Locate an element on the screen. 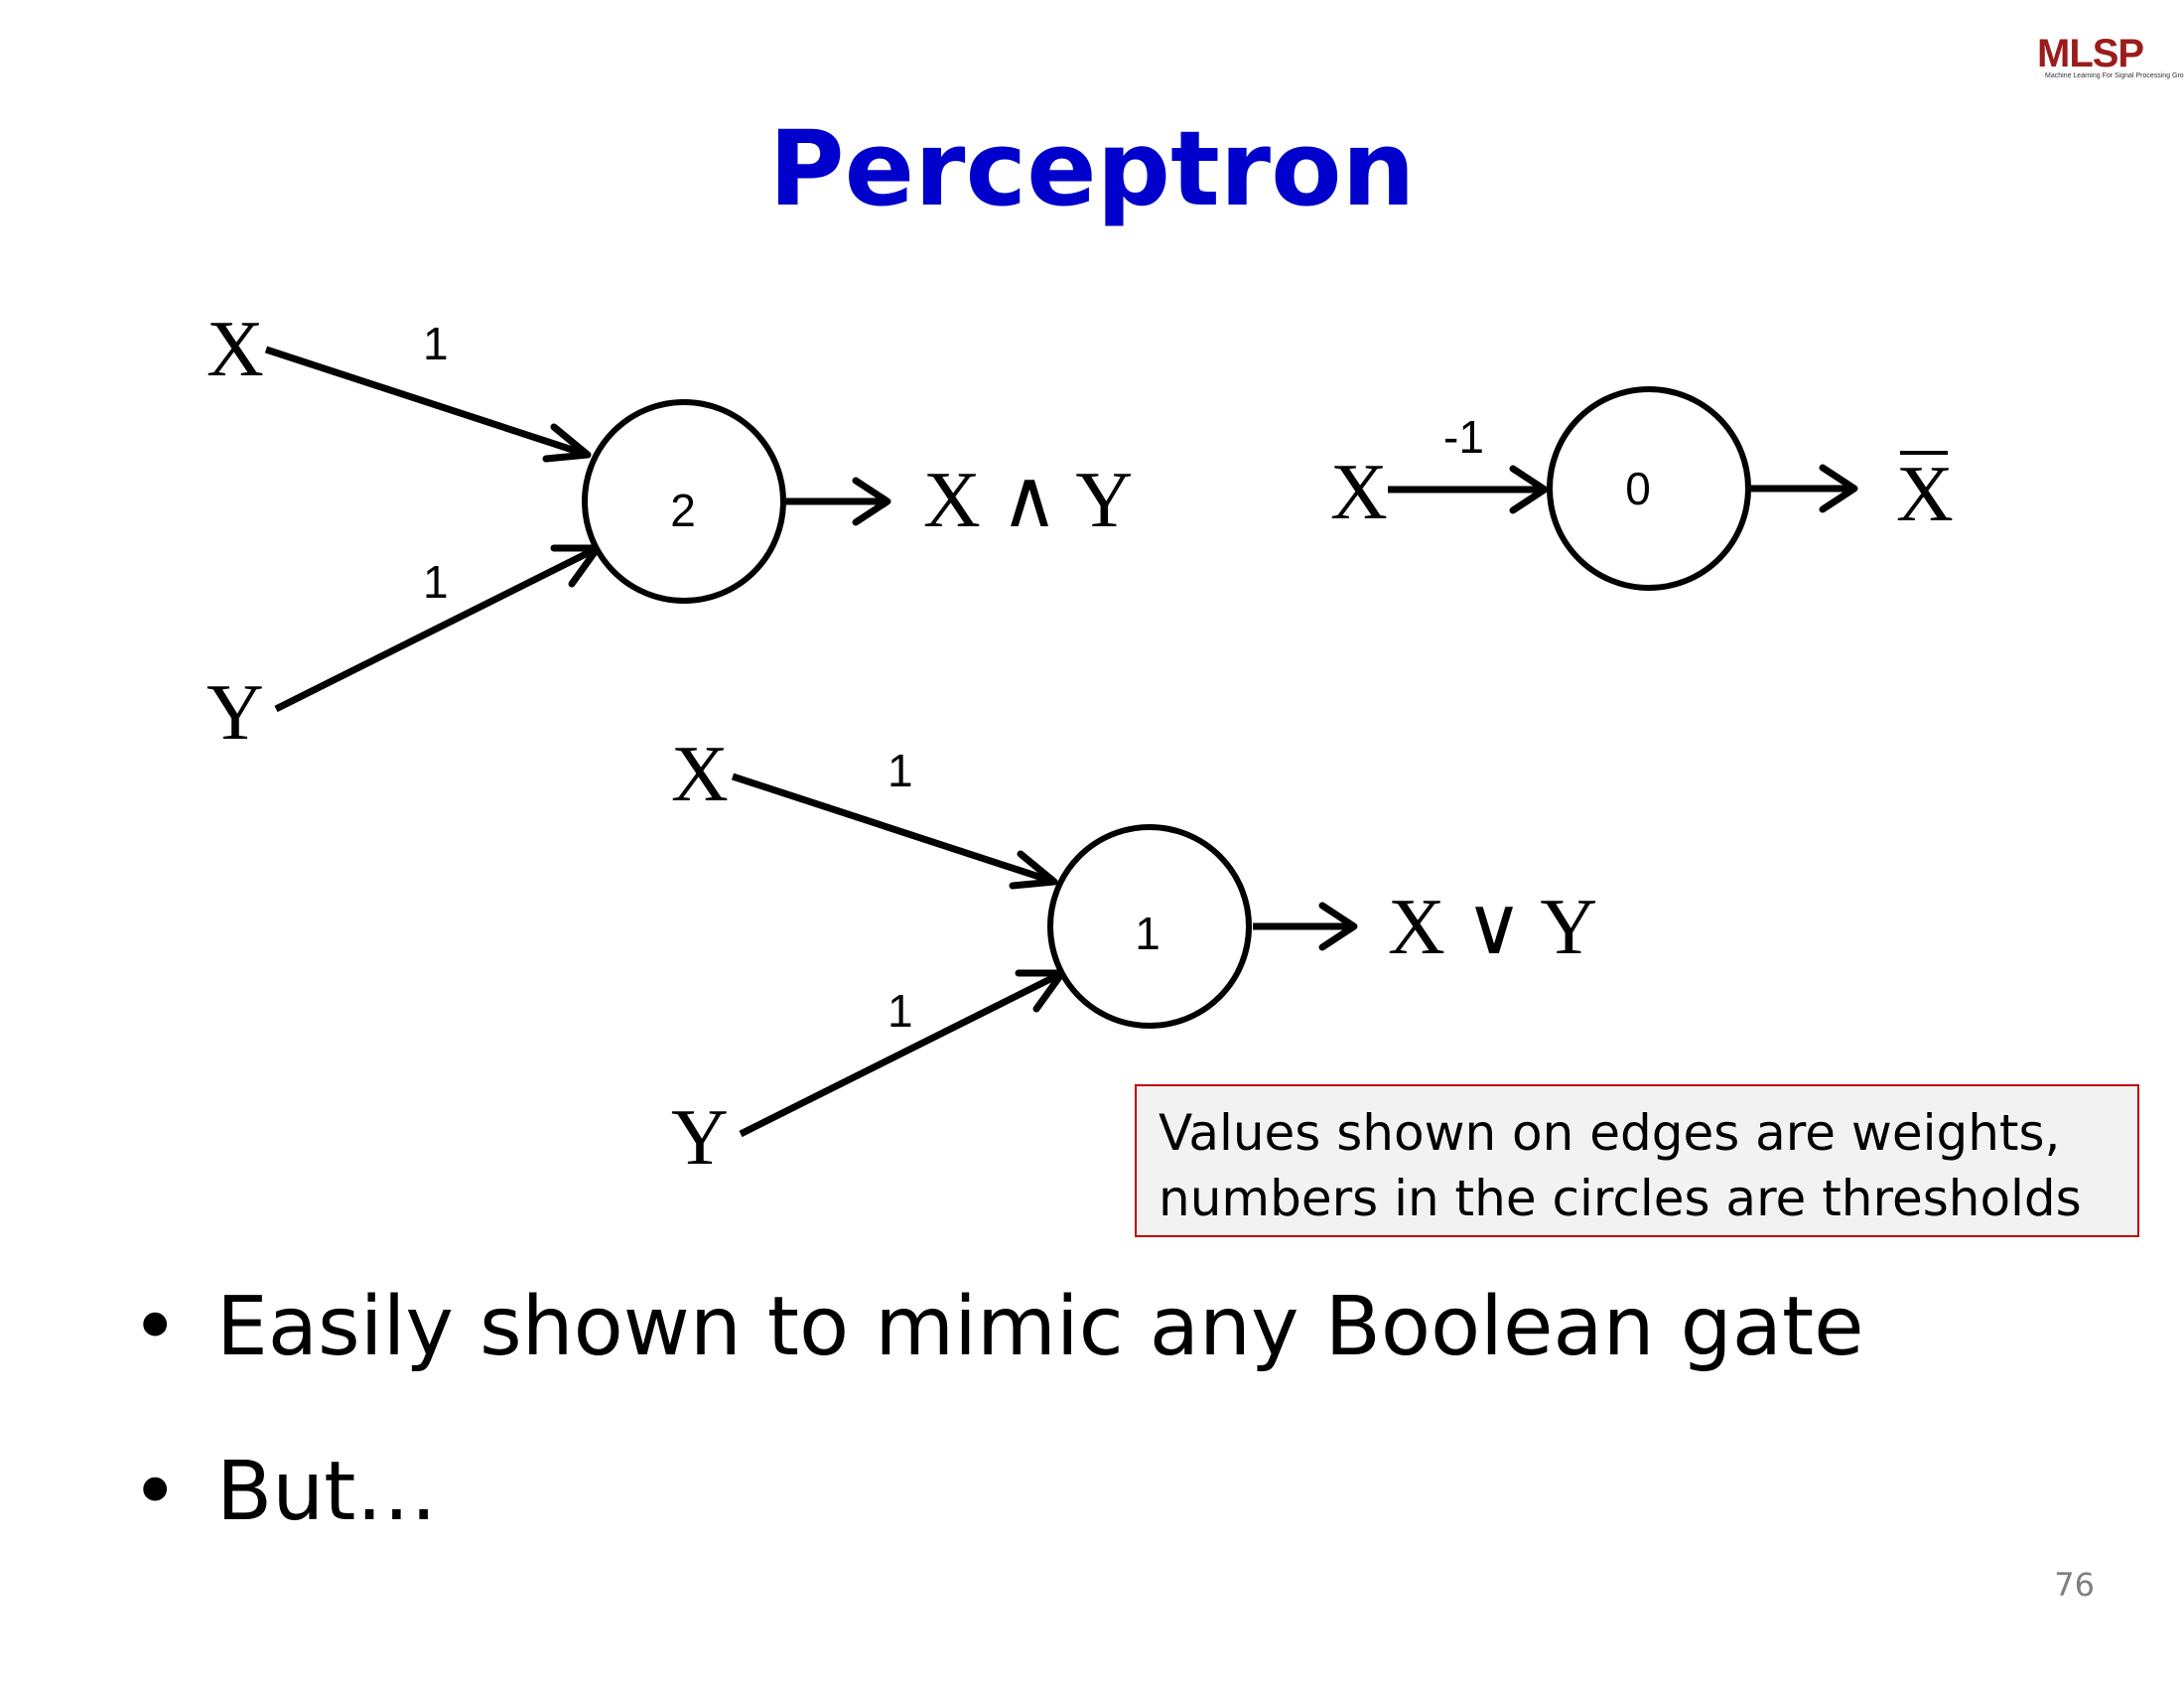  and-output-arrowhead is located at coordinates (871, 501).